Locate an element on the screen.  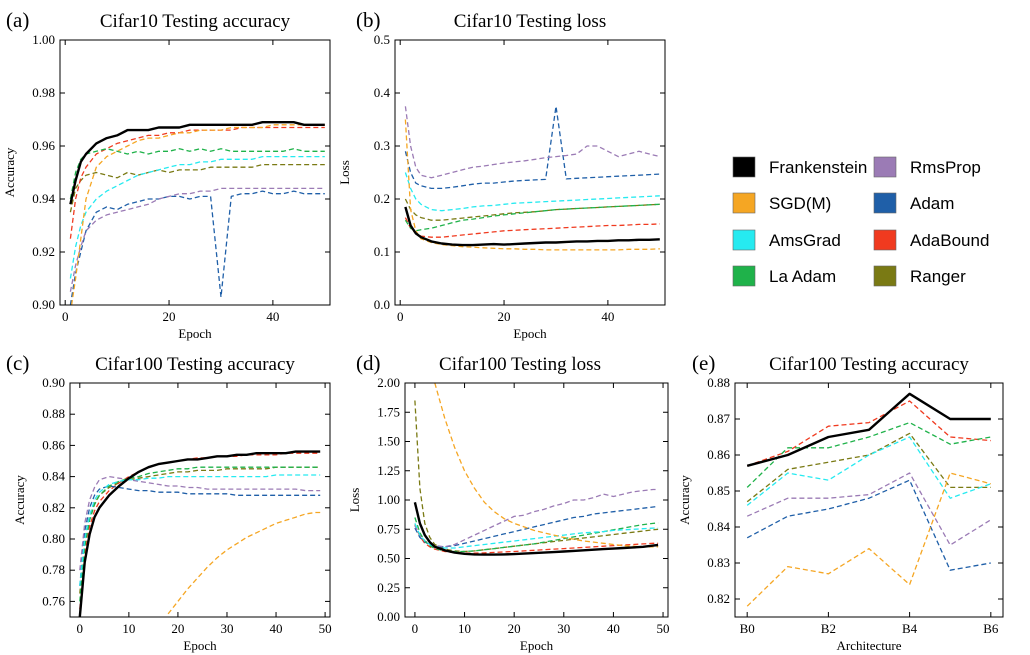
y-tick-label: 0.87 is located at coordinates (718, 418).